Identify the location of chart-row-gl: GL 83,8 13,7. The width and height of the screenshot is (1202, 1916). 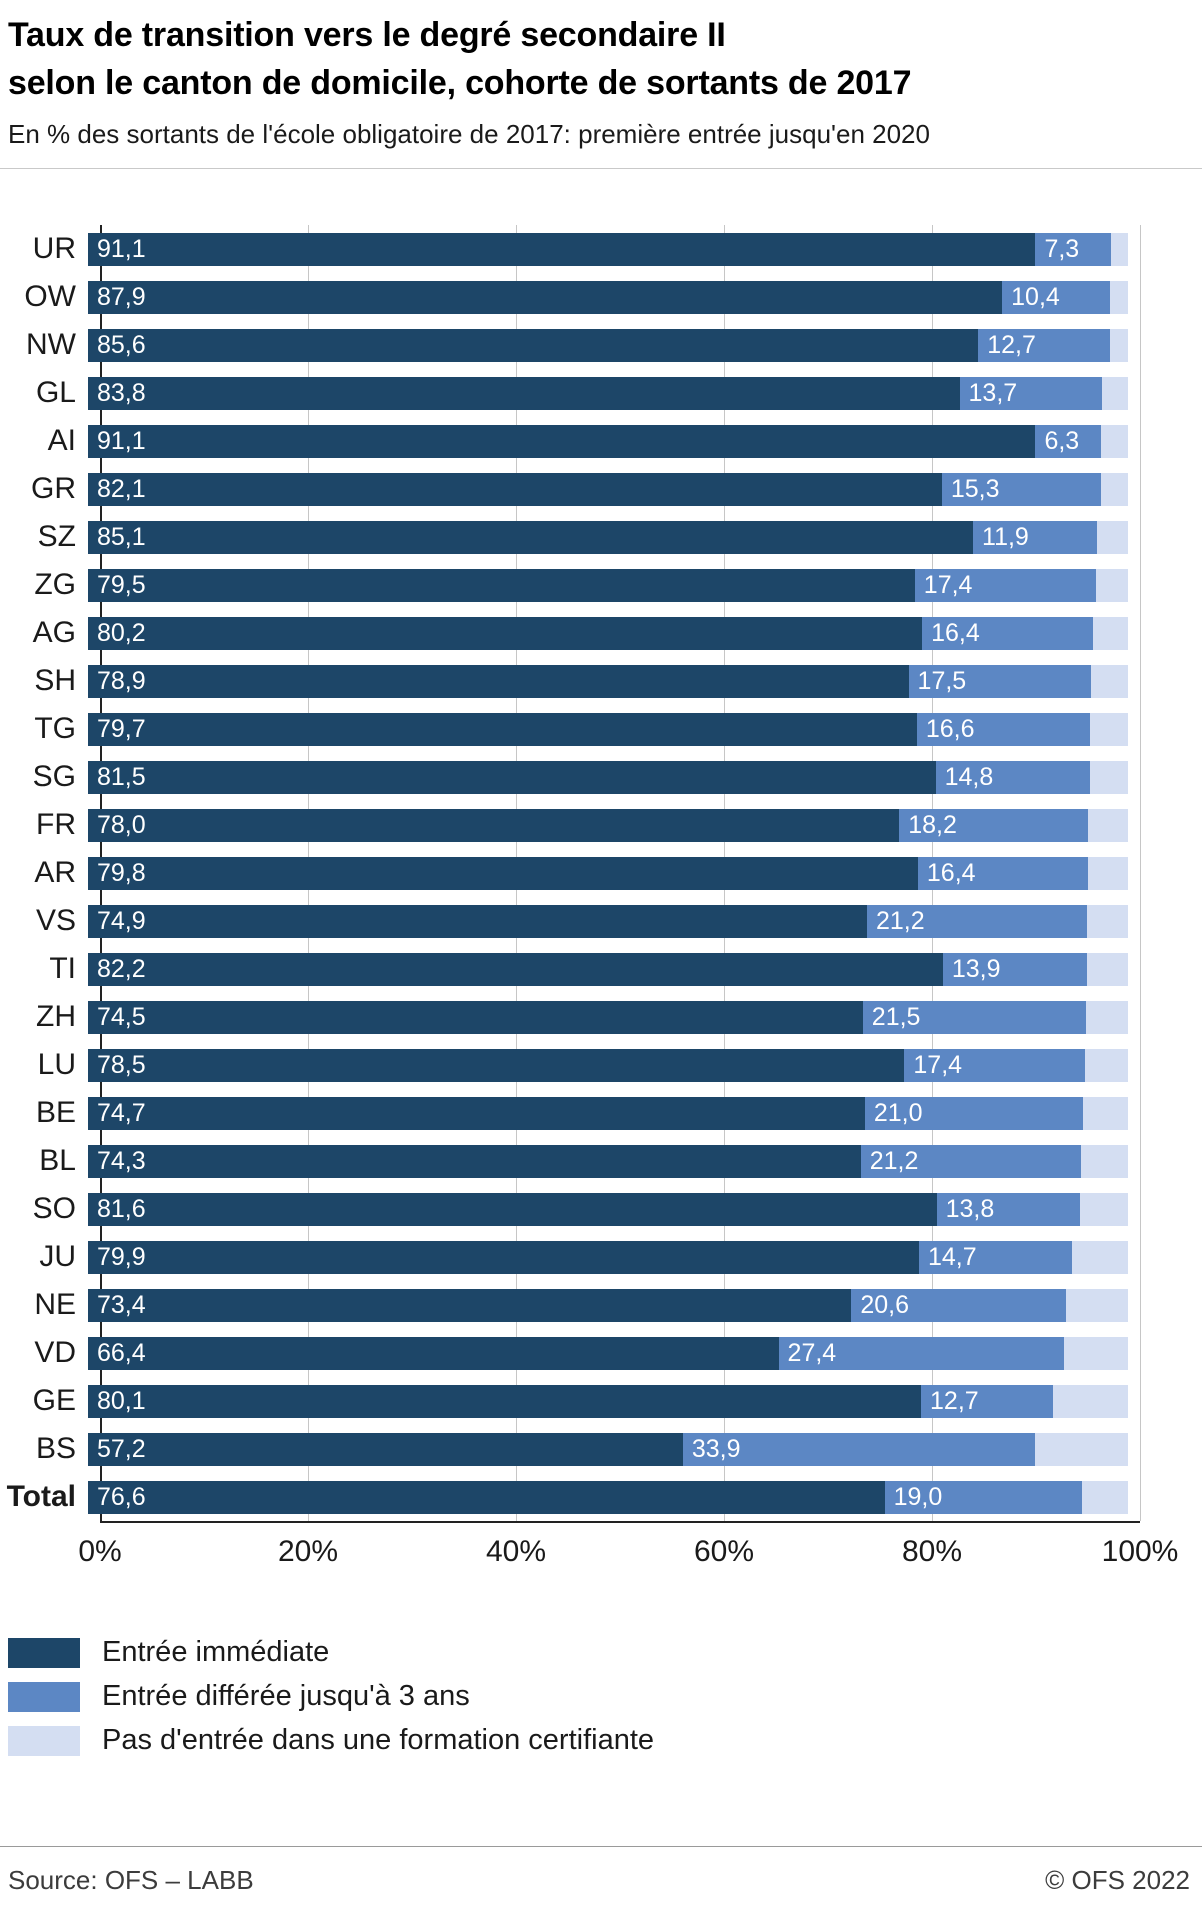
(601, 393).